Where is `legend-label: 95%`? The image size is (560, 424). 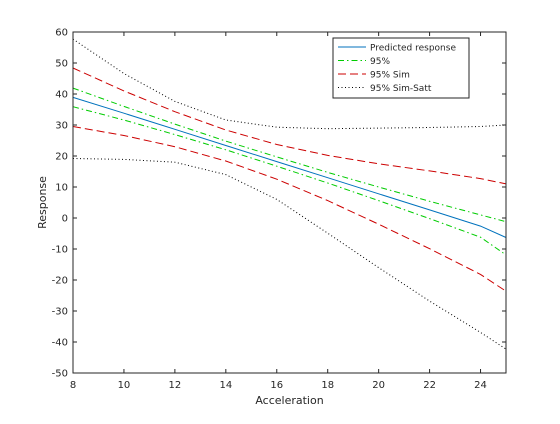 legend-label: 95% is located at coordinates (380, 62).